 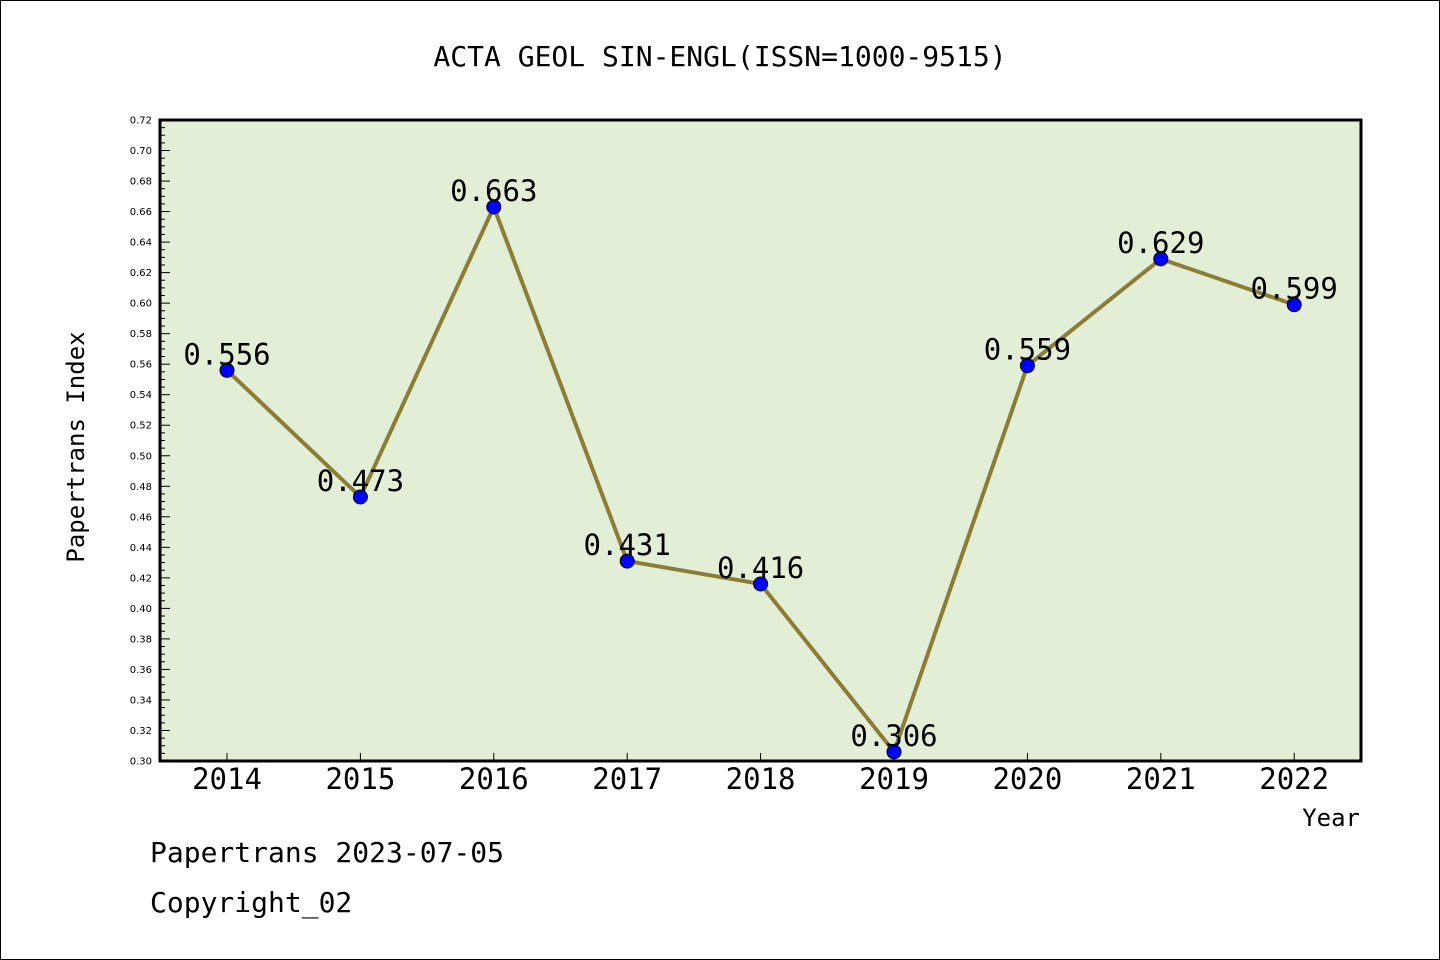 What do you see at coordinates (893, 736) in the screenshot?
I see `data-label: 0.306` at bounding box center [893, 736].